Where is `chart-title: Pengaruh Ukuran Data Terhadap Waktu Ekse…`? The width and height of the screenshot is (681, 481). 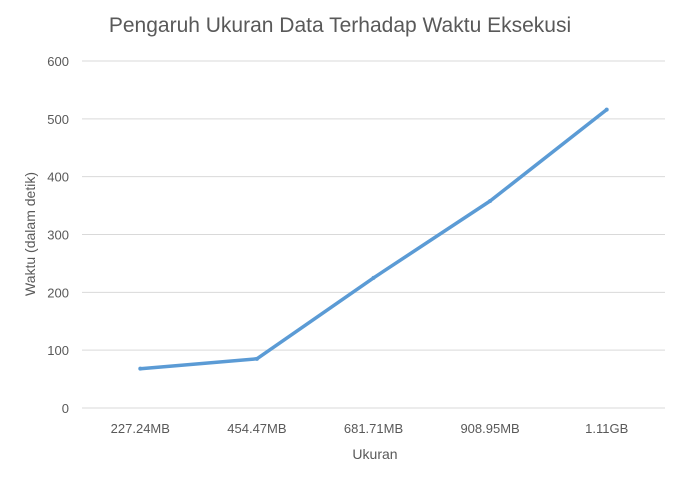 chart-title: Pengaruh Ukuran Data Terhadap Waktu Ekse… is located at coordinates (340, 25).